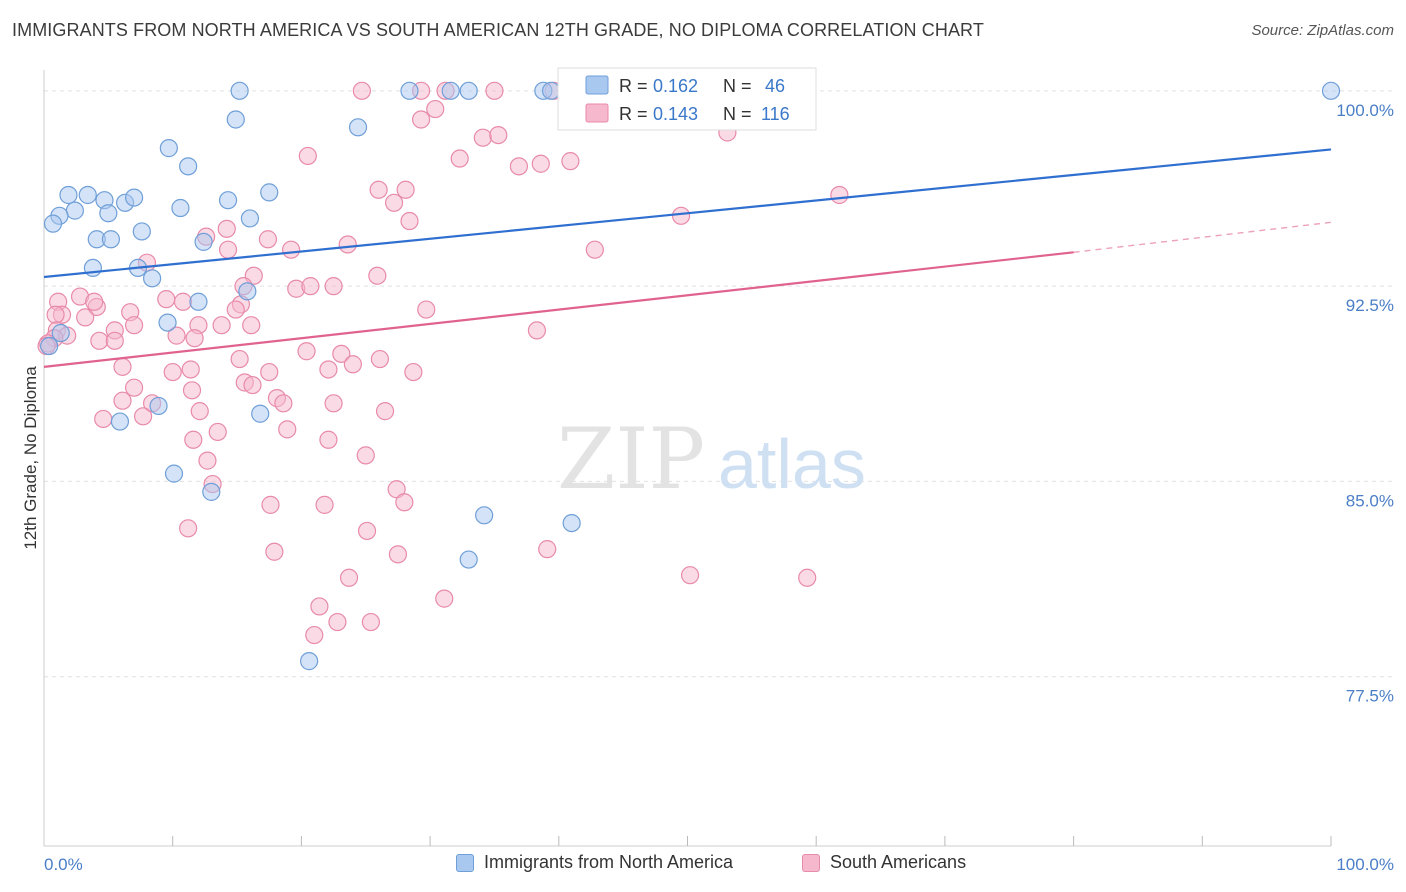 This screenshot has width=1406, height=892. Describe the element at coordinates (633, 86) in the screenshot. I see `legend-blue-r-label: R =` at that location.